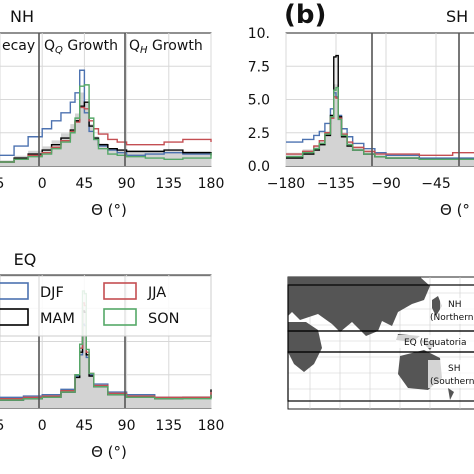 The width and height of the screenshot is (474, 474). I want to click on legend-box, so click(106, 306).